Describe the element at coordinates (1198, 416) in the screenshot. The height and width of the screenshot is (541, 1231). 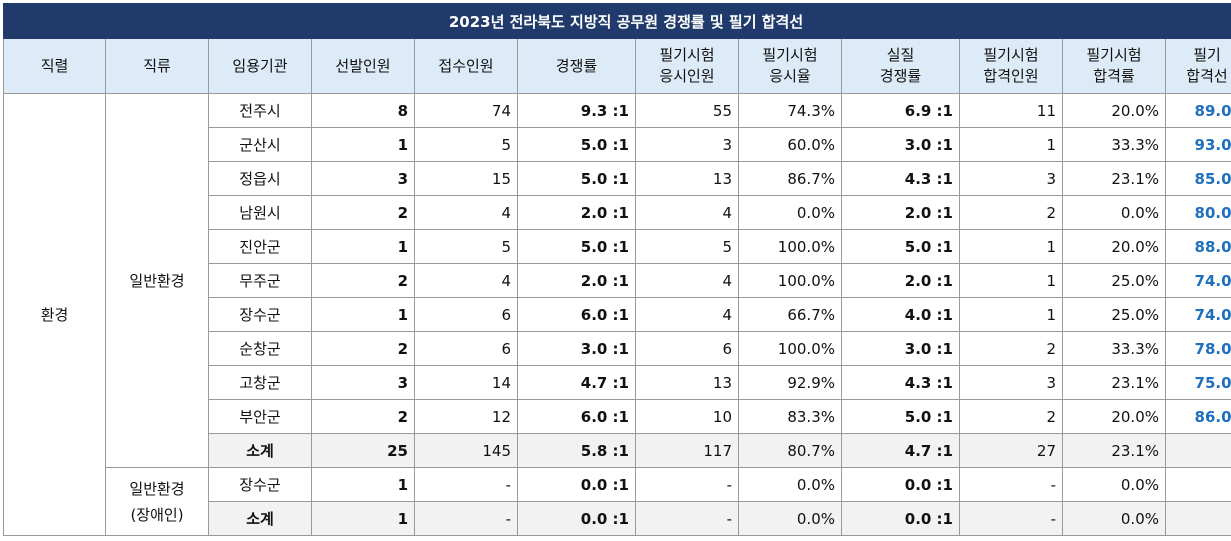
I see `cutoff-cell: 86.00` at that location.